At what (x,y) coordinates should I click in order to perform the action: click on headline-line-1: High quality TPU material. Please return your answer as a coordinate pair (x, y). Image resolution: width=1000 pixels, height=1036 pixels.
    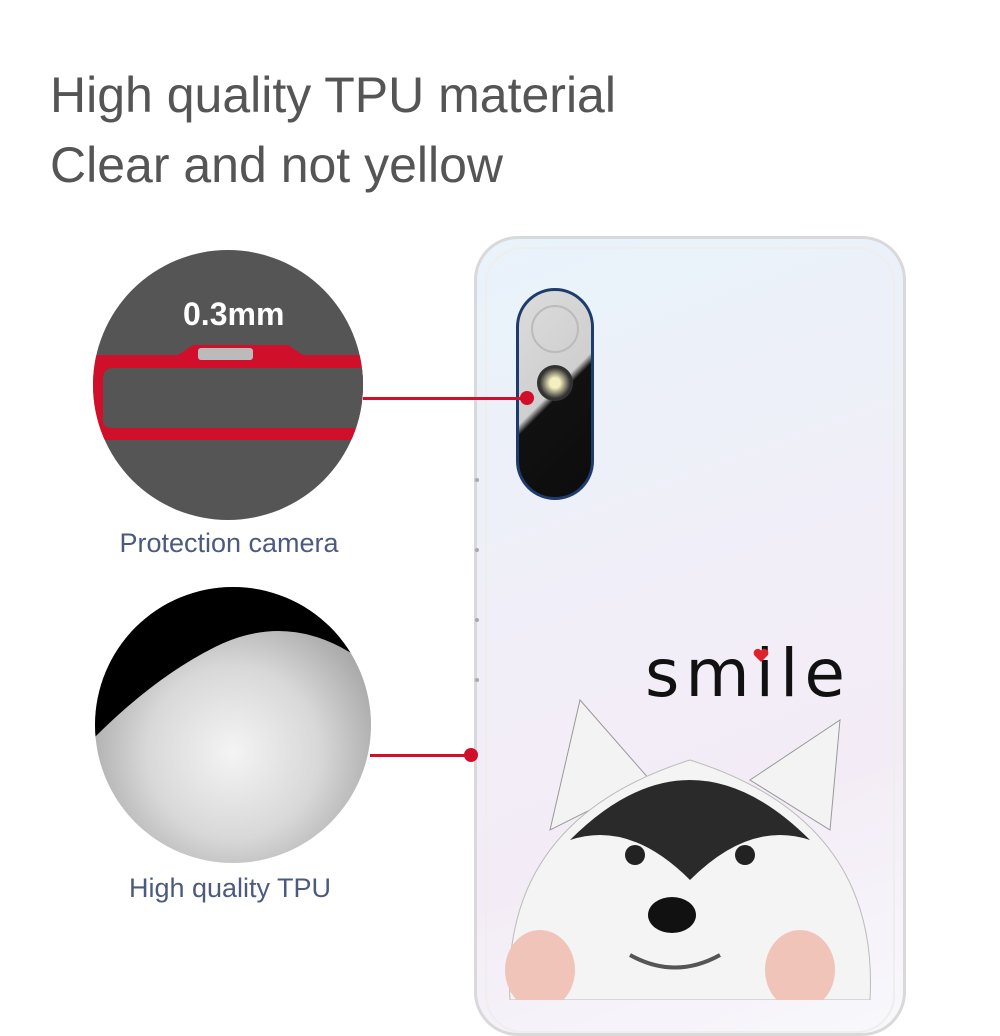
    Looking at the image, I should click on (333, 95).